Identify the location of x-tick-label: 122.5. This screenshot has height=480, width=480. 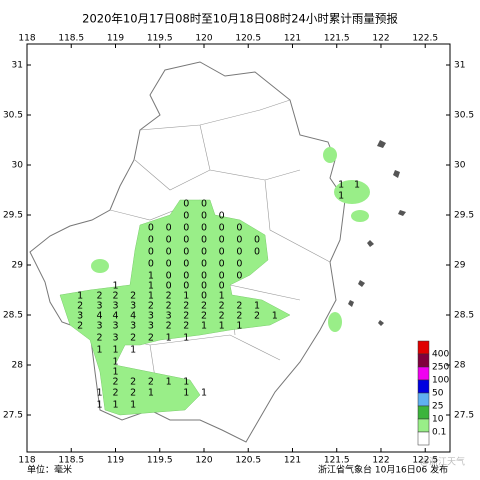
(425, 461).